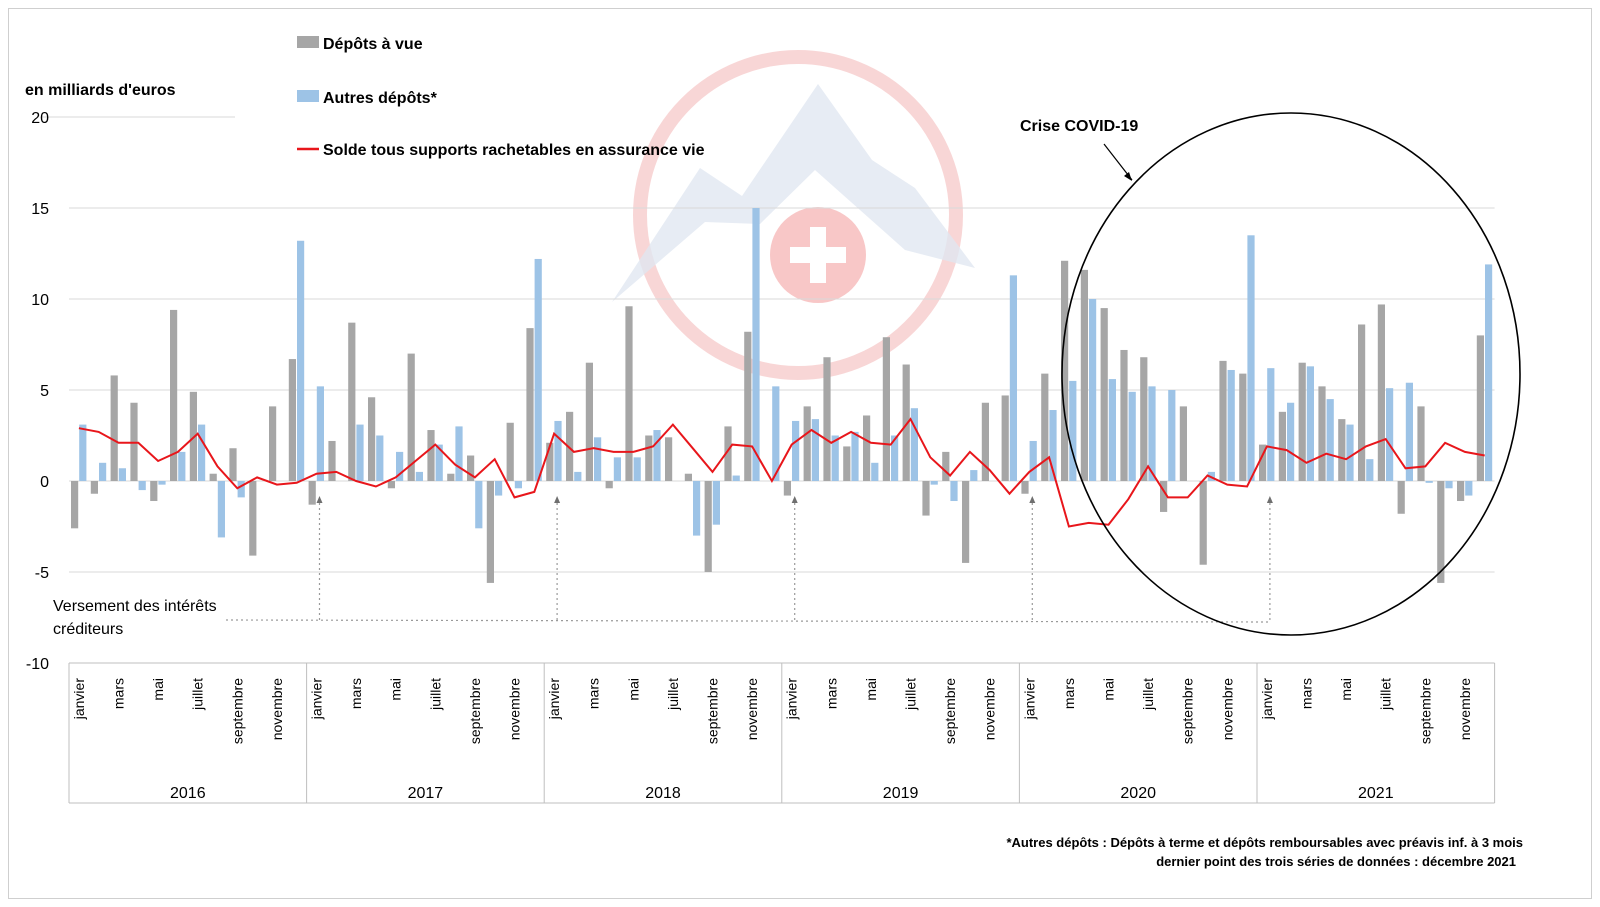  Describe the element at coordinates (793, 215) in the screenshot. I see `watermark-logo` at that location.